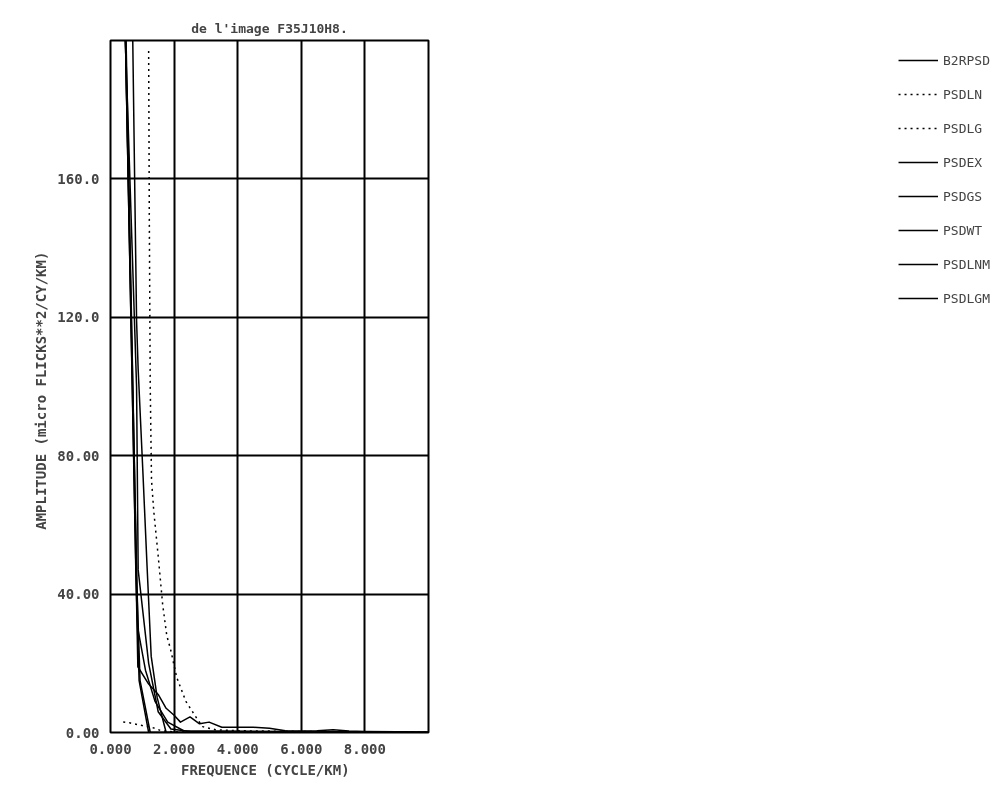  Describe the element at coordinates (963, 162) in the screenshot. I see `legend-label: PSDEX` at that location.